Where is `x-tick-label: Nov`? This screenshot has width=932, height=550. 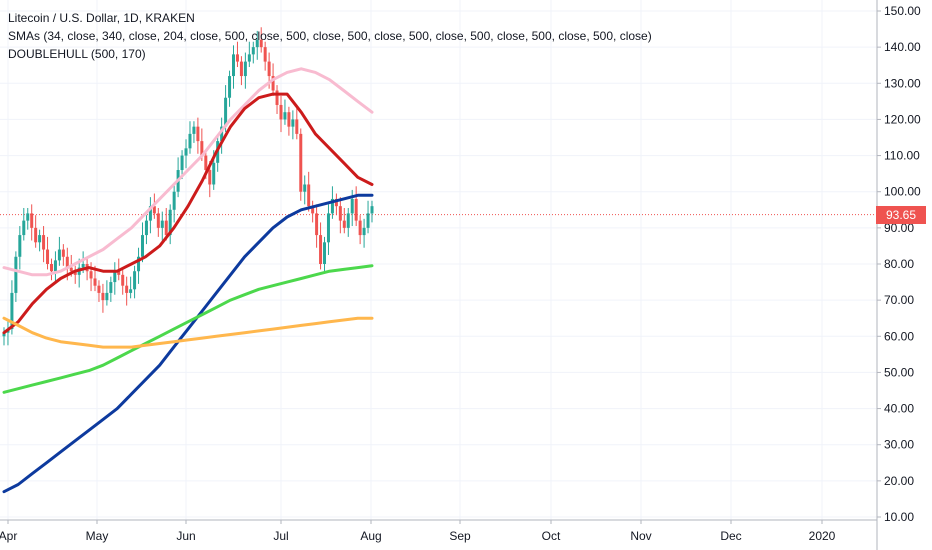 x-tick-label: Nov is located at coordinates (640, 536).